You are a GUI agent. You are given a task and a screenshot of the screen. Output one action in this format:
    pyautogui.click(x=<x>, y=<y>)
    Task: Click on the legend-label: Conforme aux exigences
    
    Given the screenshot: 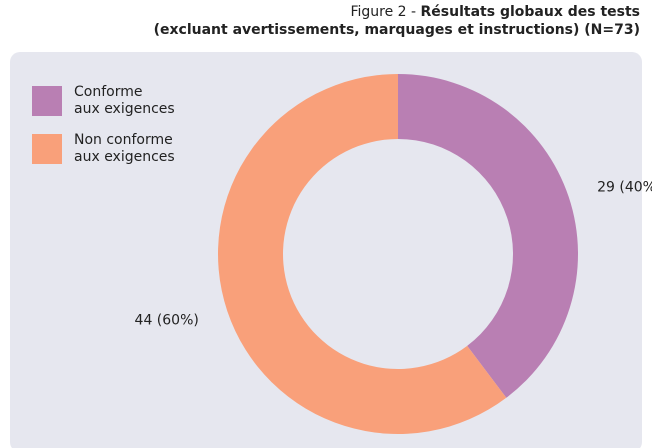 What is the action you would take?
    pyautogui.click(x=124, y=100)
    